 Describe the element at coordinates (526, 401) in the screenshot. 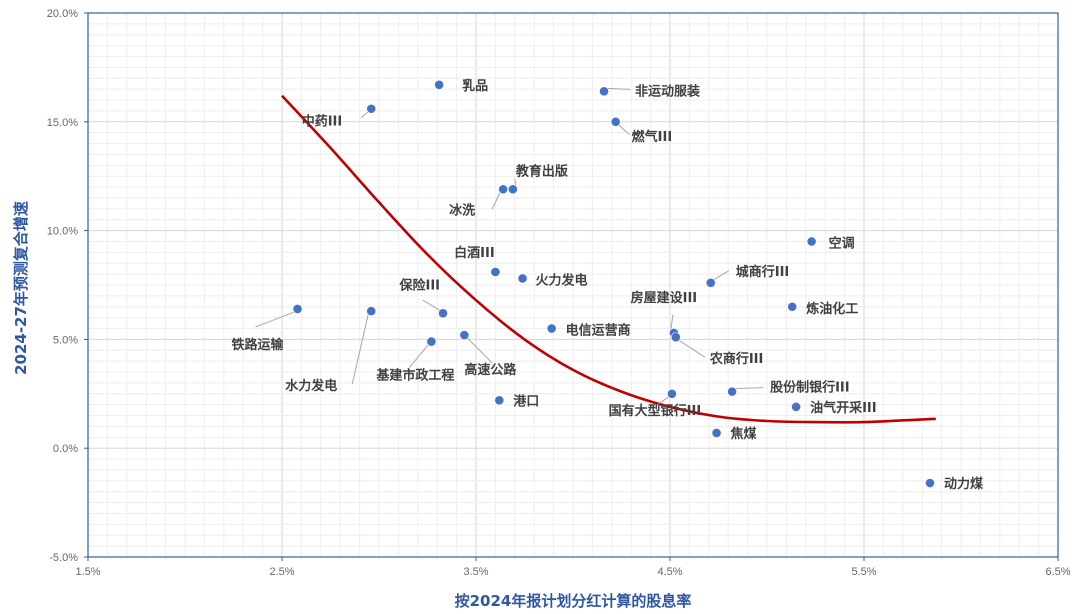

I see `point-label-港口: 港口` at that location.